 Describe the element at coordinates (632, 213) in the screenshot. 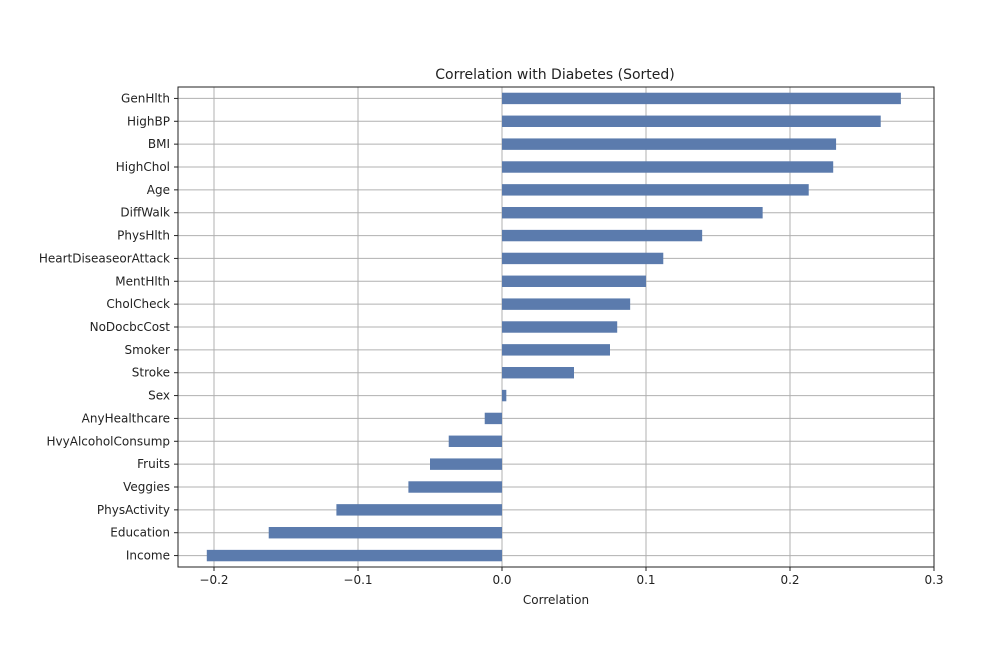

I see `bar-diffwalk` at that location.